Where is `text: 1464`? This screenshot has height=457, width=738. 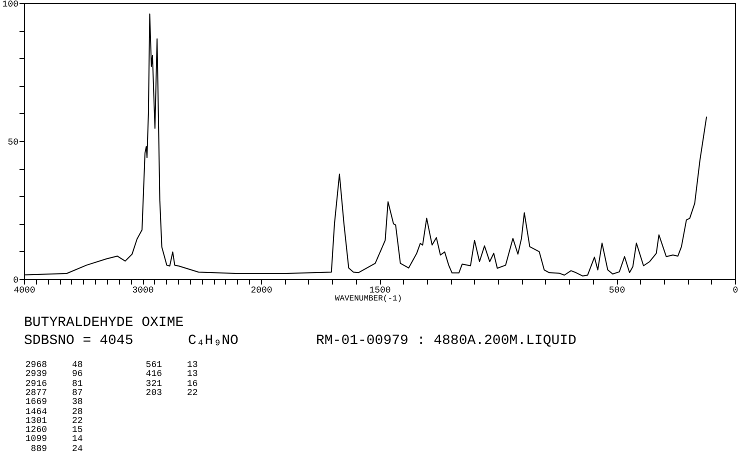
text: 1464 is located at coordinates (35, 411).